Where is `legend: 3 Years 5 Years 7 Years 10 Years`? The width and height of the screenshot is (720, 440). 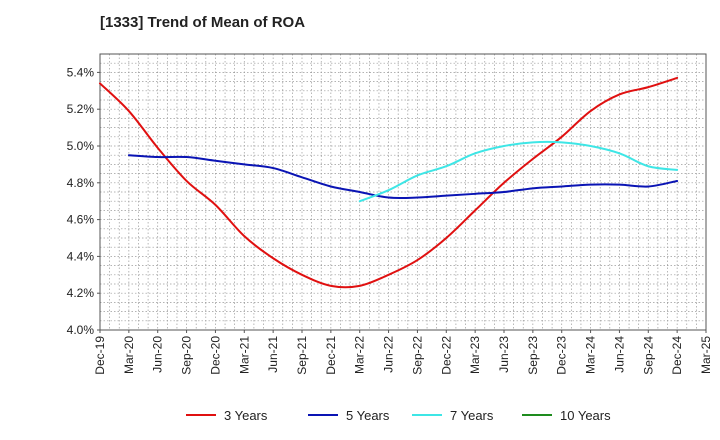 legend: 3 Years 5 Years 7 Years 10 Years is located at coordinates (398, 415).